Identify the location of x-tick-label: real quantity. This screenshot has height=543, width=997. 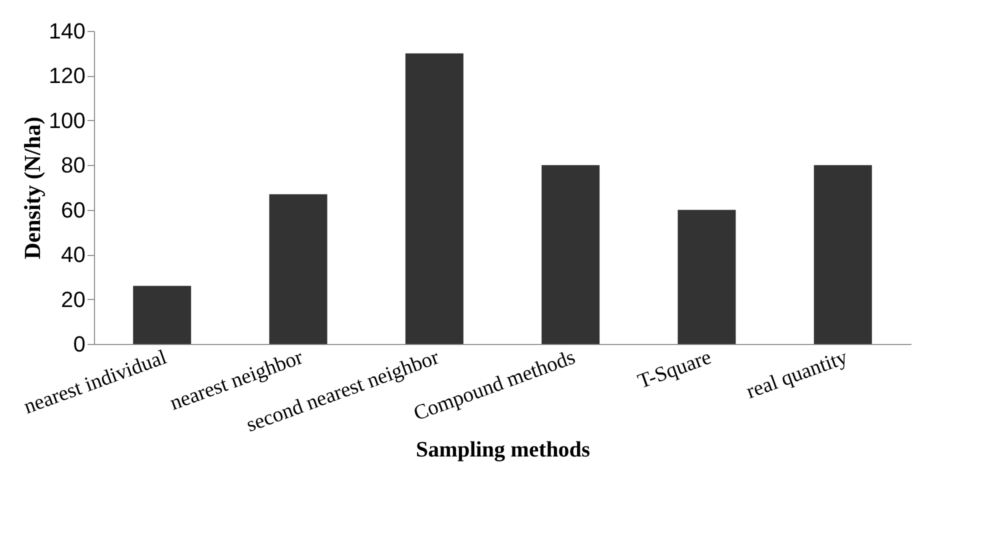
(797, 374).